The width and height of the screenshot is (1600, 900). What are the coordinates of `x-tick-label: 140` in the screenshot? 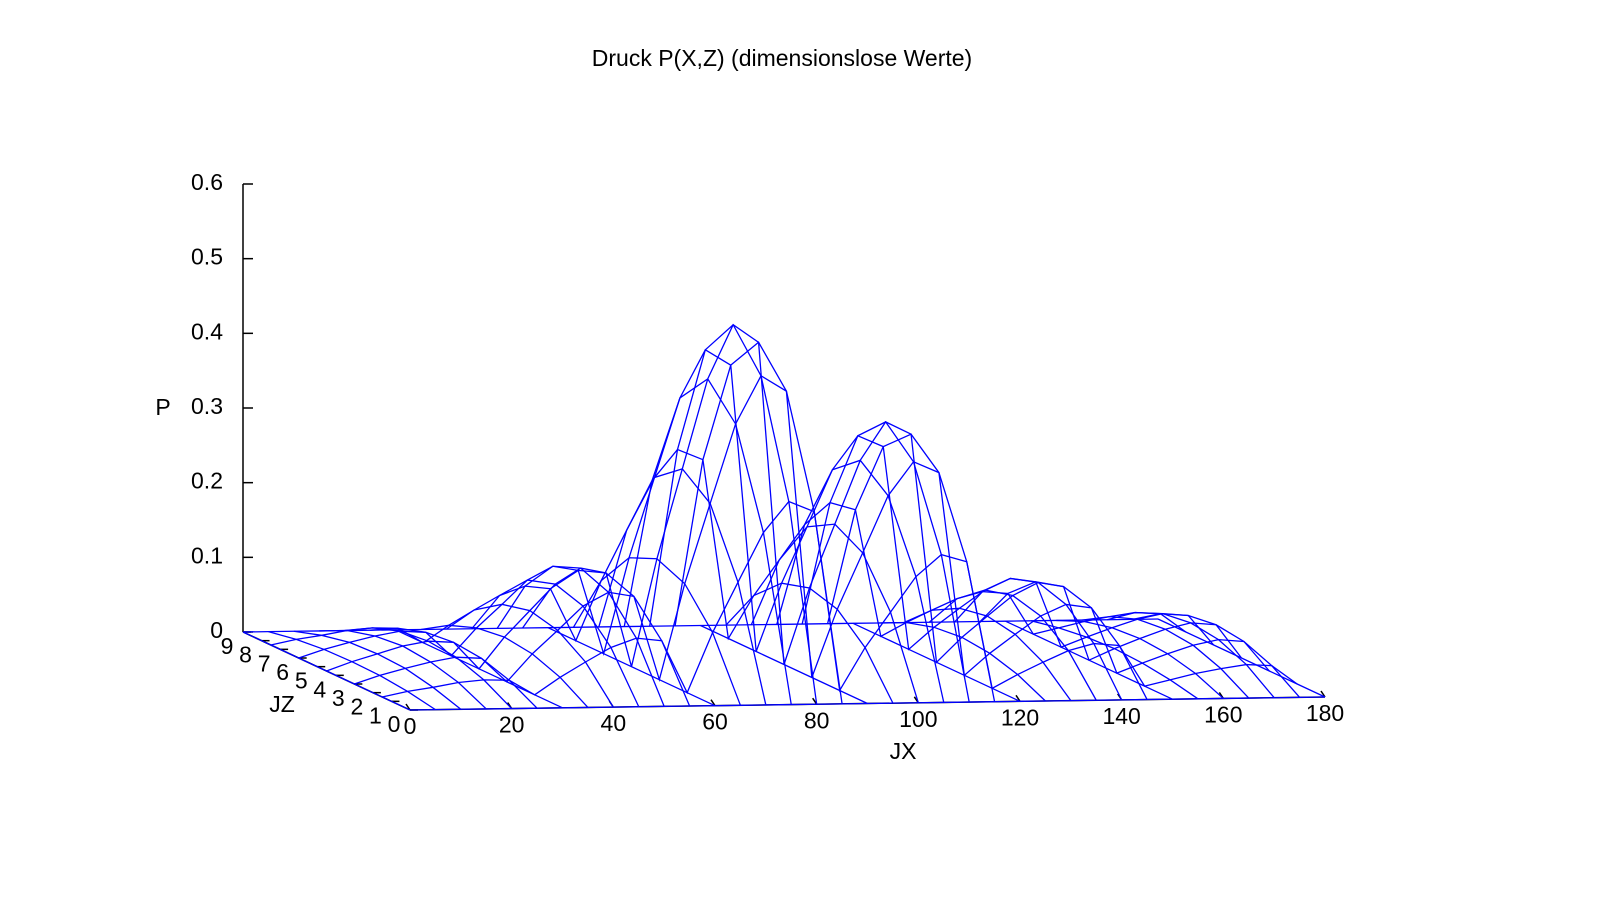 It's located at (1121, 716).